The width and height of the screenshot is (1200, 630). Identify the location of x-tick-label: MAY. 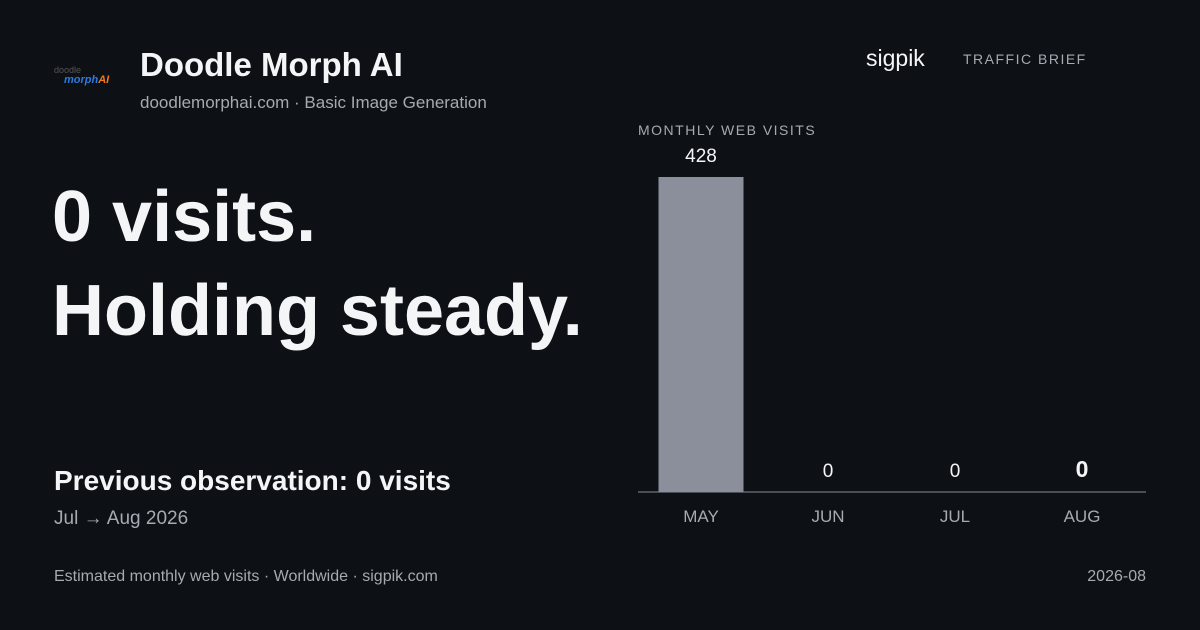
(701, 516).